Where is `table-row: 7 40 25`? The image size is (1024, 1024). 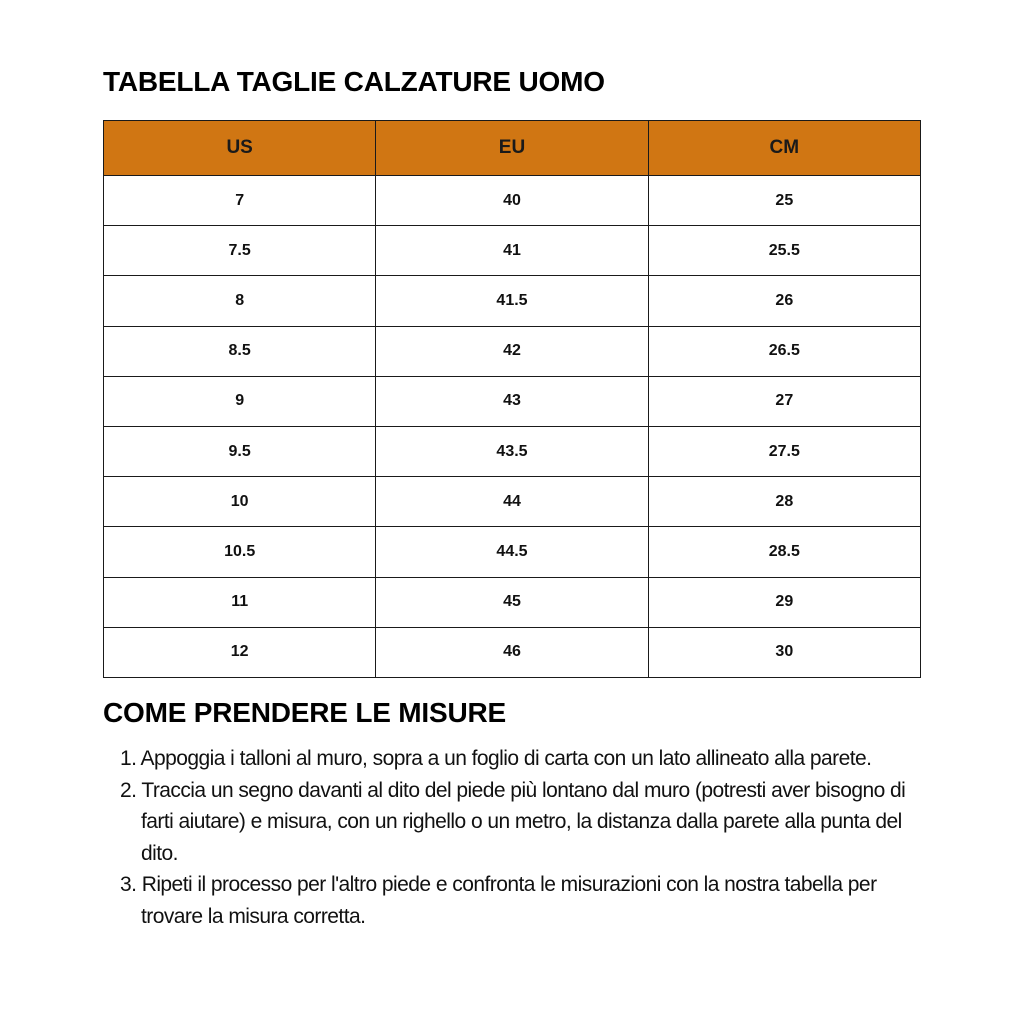
table-row: 7 40 25 is located at coordinates (512, 200).